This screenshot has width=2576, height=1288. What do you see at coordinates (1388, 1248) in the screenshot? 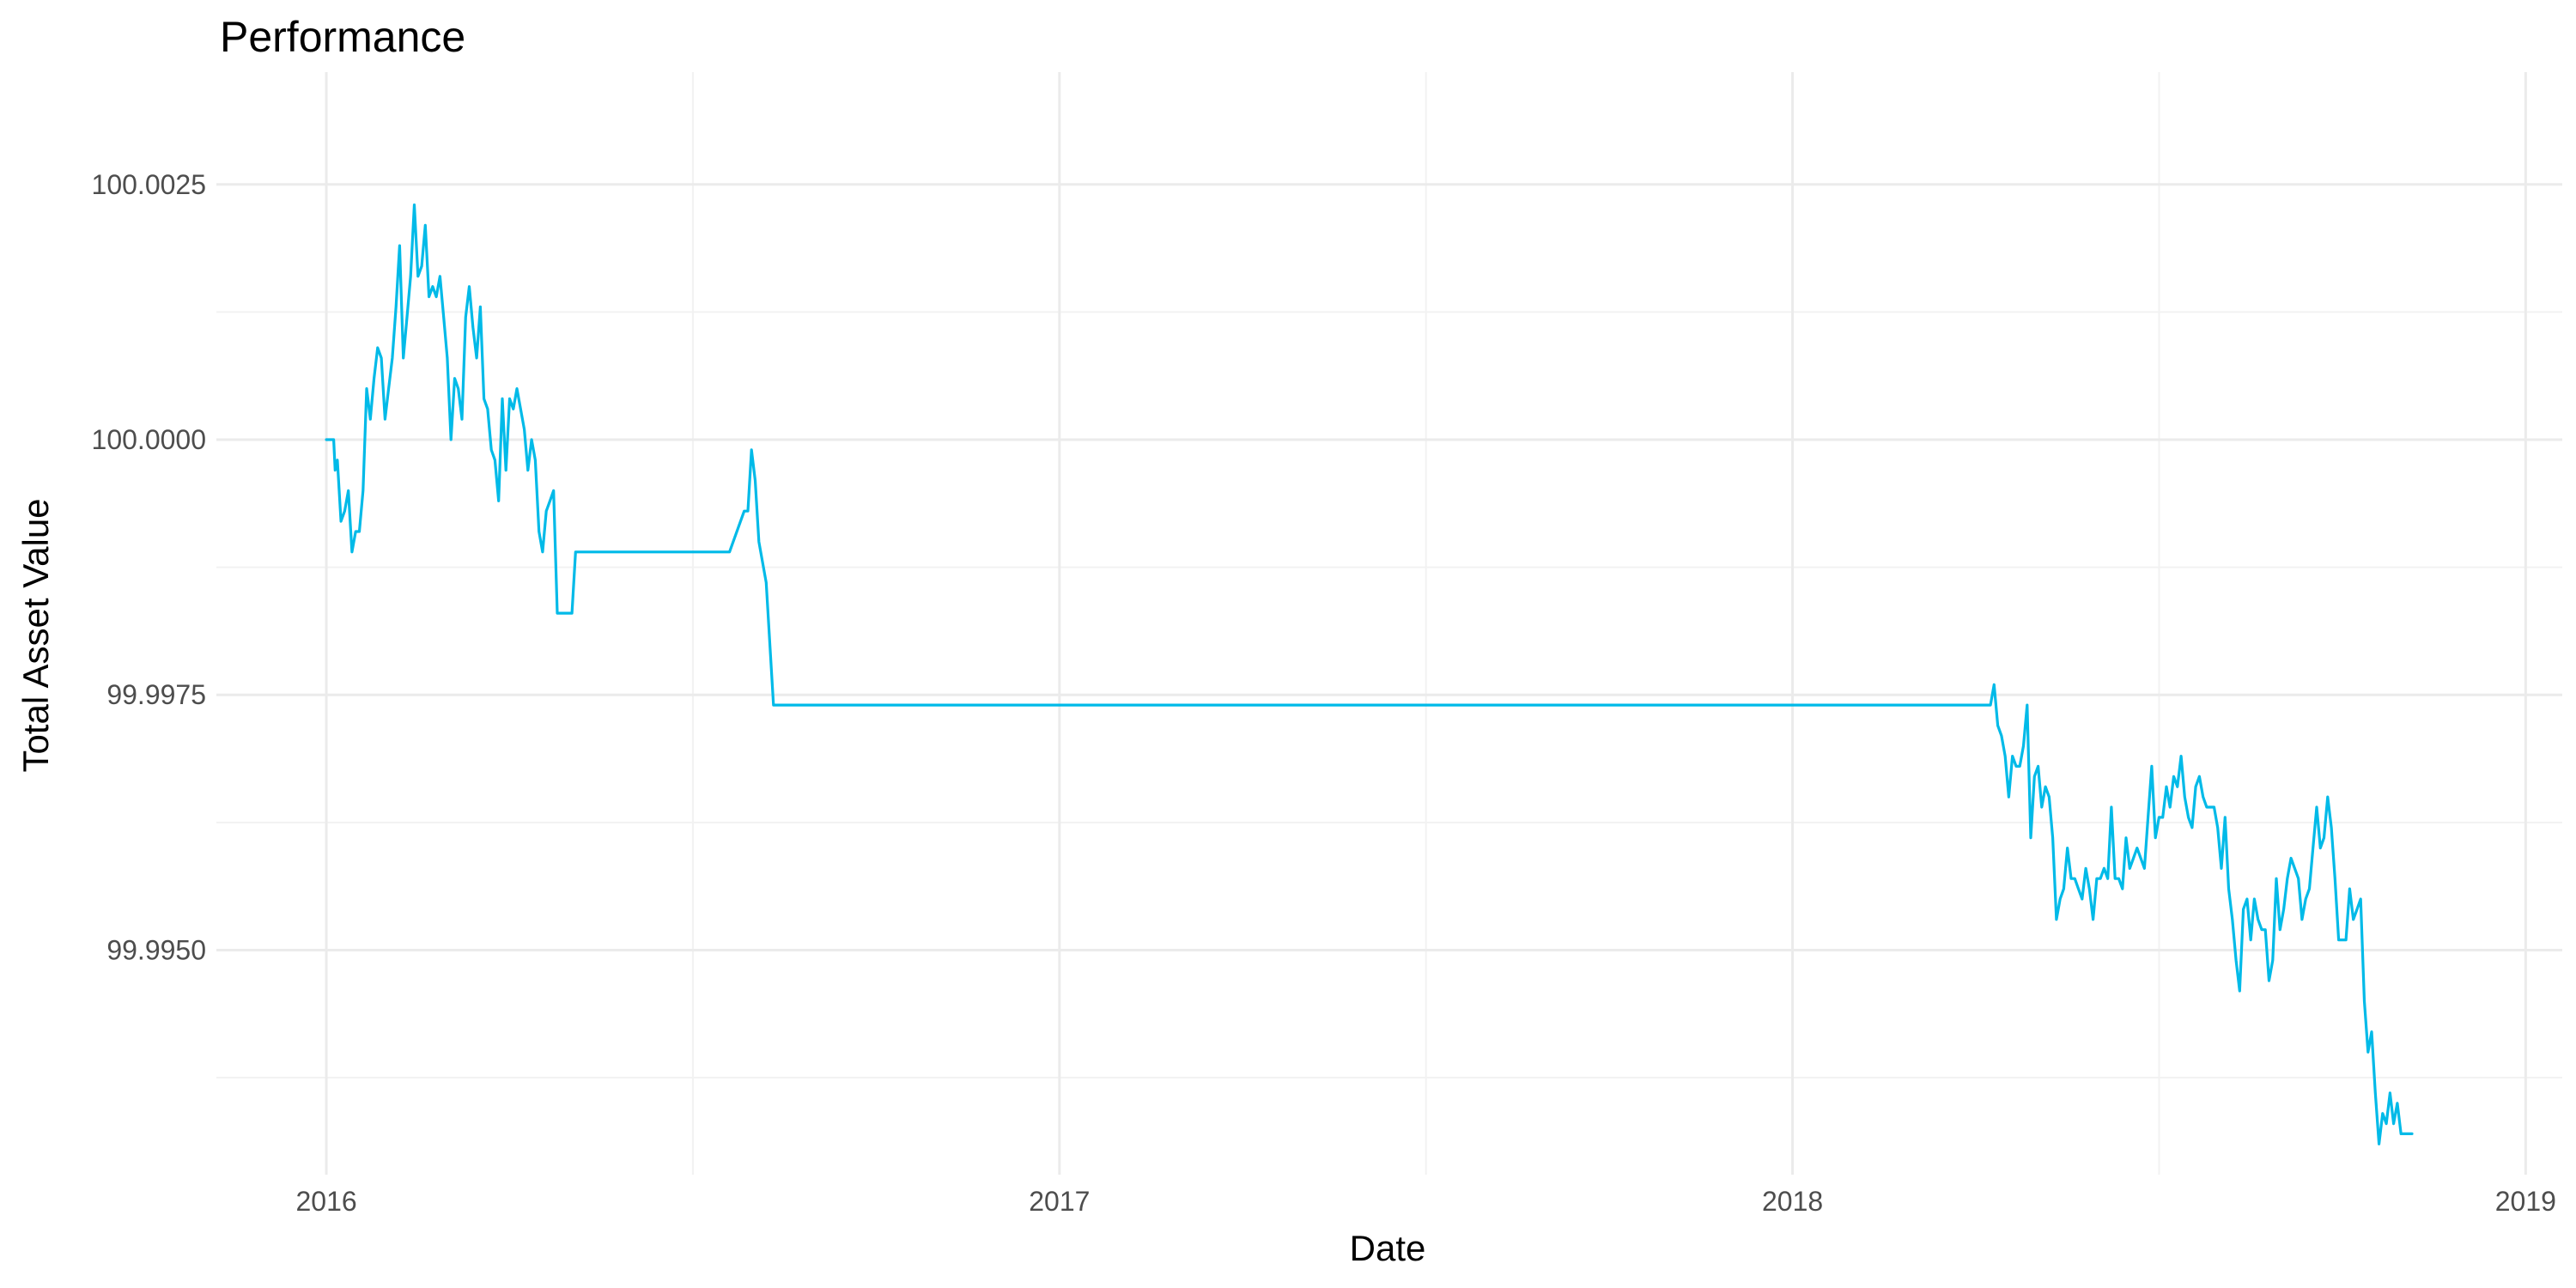
I see `x-axis-title: Date` at bounding box center [1388, 1248].